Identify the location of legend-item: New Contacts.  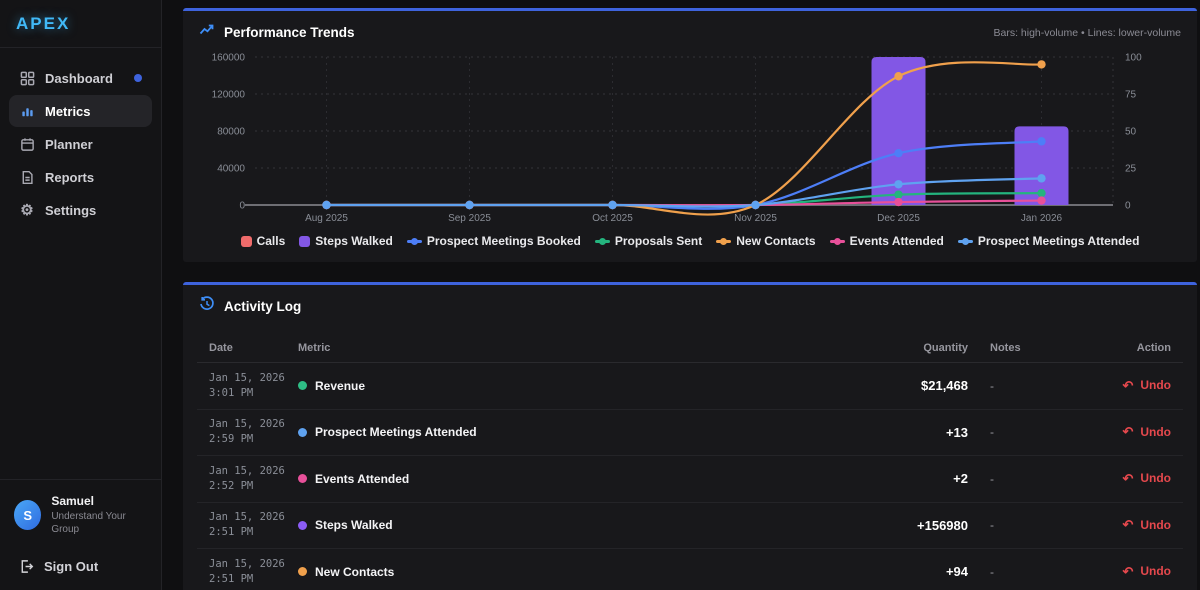
(766, 241).